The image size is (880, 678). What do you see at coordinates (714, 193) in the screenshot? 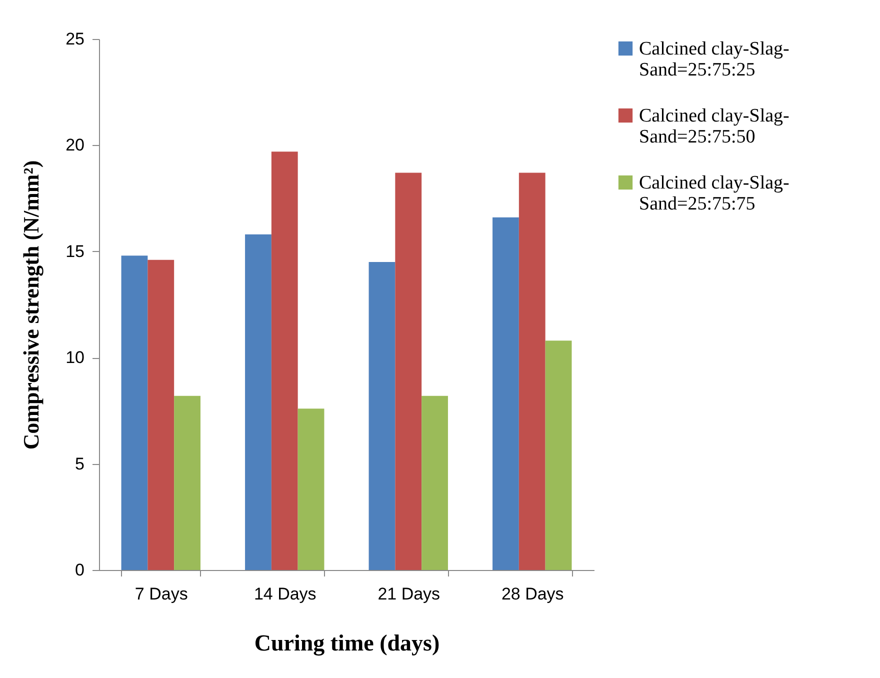
I see `legend-label: Calcined clay-Slag-Sand=25:75:75` at bounding box center [714, 193].